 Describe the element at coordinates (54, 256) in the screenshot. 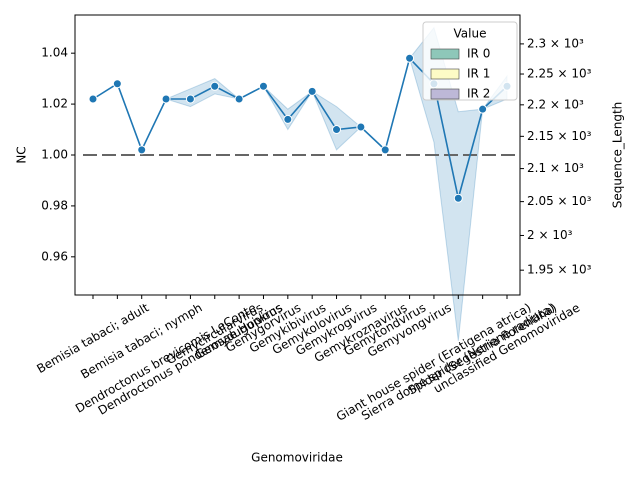

I see `y-tick-label: 0.96` at that location.